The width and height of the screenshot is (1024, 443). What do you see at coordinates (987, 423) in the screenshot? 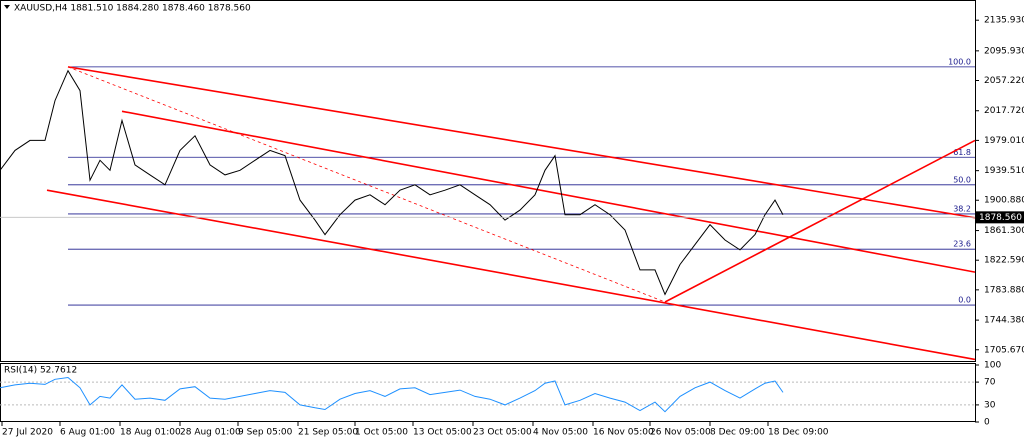
I see `y-tick-label: 0` at bounding box center [987, 423].